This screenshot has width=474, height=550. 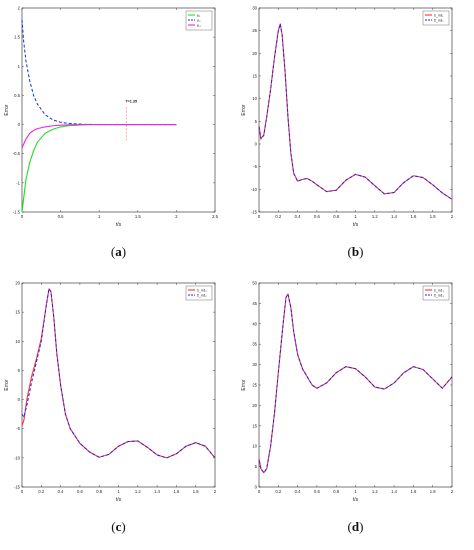 What do you see at coordinates (131, 101) in the screenshot?
I see `annotation-label: T=1.35` at bounding box center [131, 101].